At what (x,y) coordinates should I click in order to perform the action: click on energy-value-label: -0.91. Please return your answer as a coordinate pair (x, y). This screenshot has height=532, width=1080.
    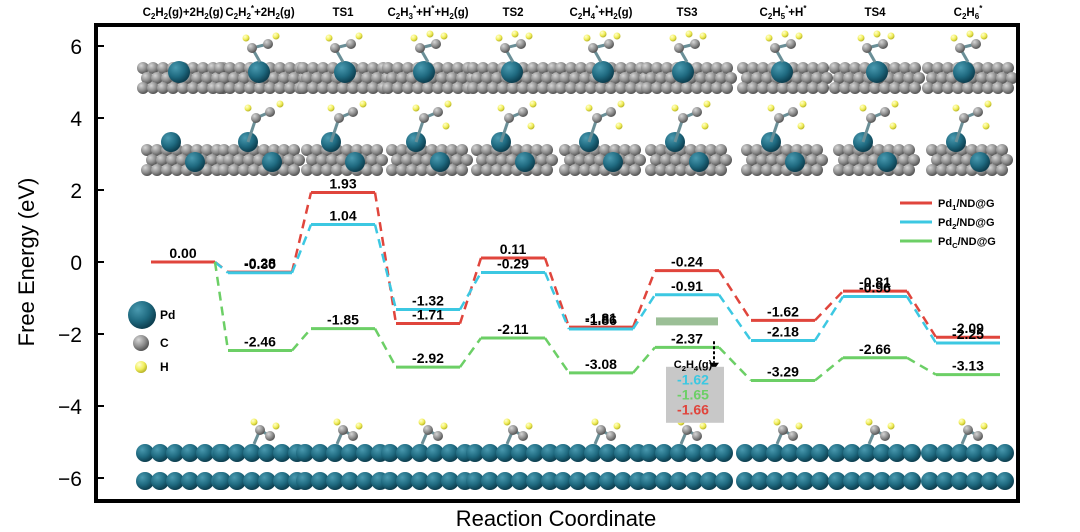
    Looking at the image, I should click on (687, 286).